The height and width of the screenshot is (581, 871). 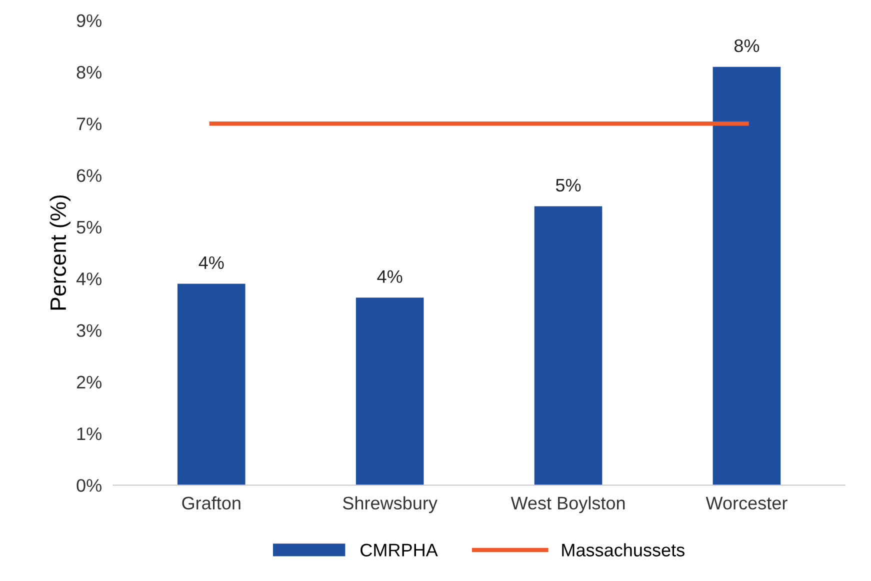 I want to click on y-axis-title: Percent (%), so click(x=60, y=252).